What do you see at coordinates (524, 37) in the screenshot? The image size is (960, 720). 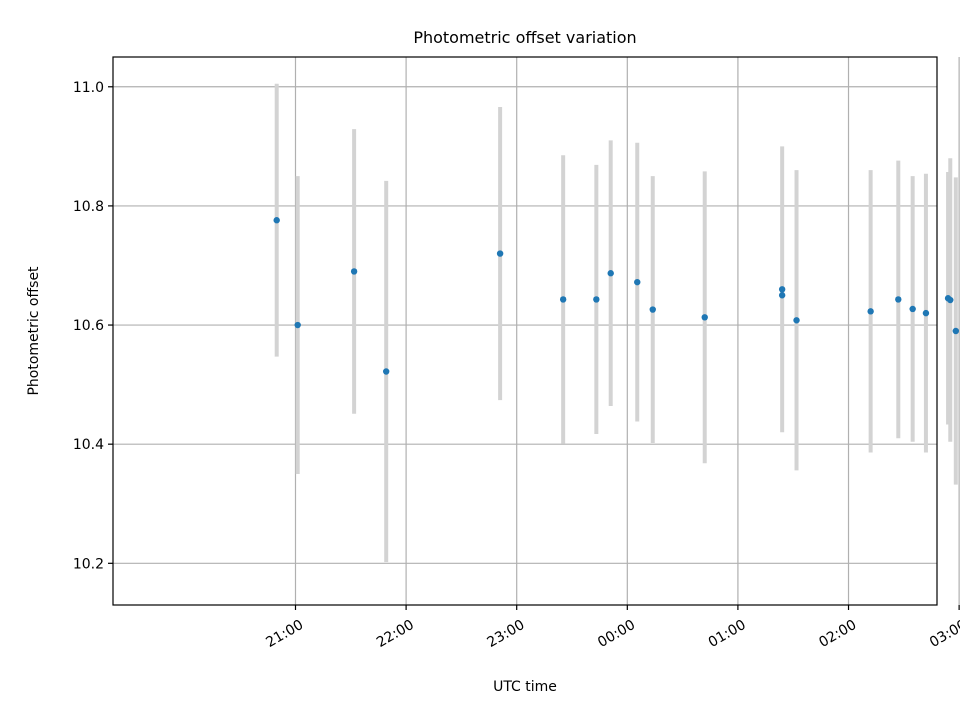 I see `chart-title: Photometric offset variation` at bounding box center [524, 37].